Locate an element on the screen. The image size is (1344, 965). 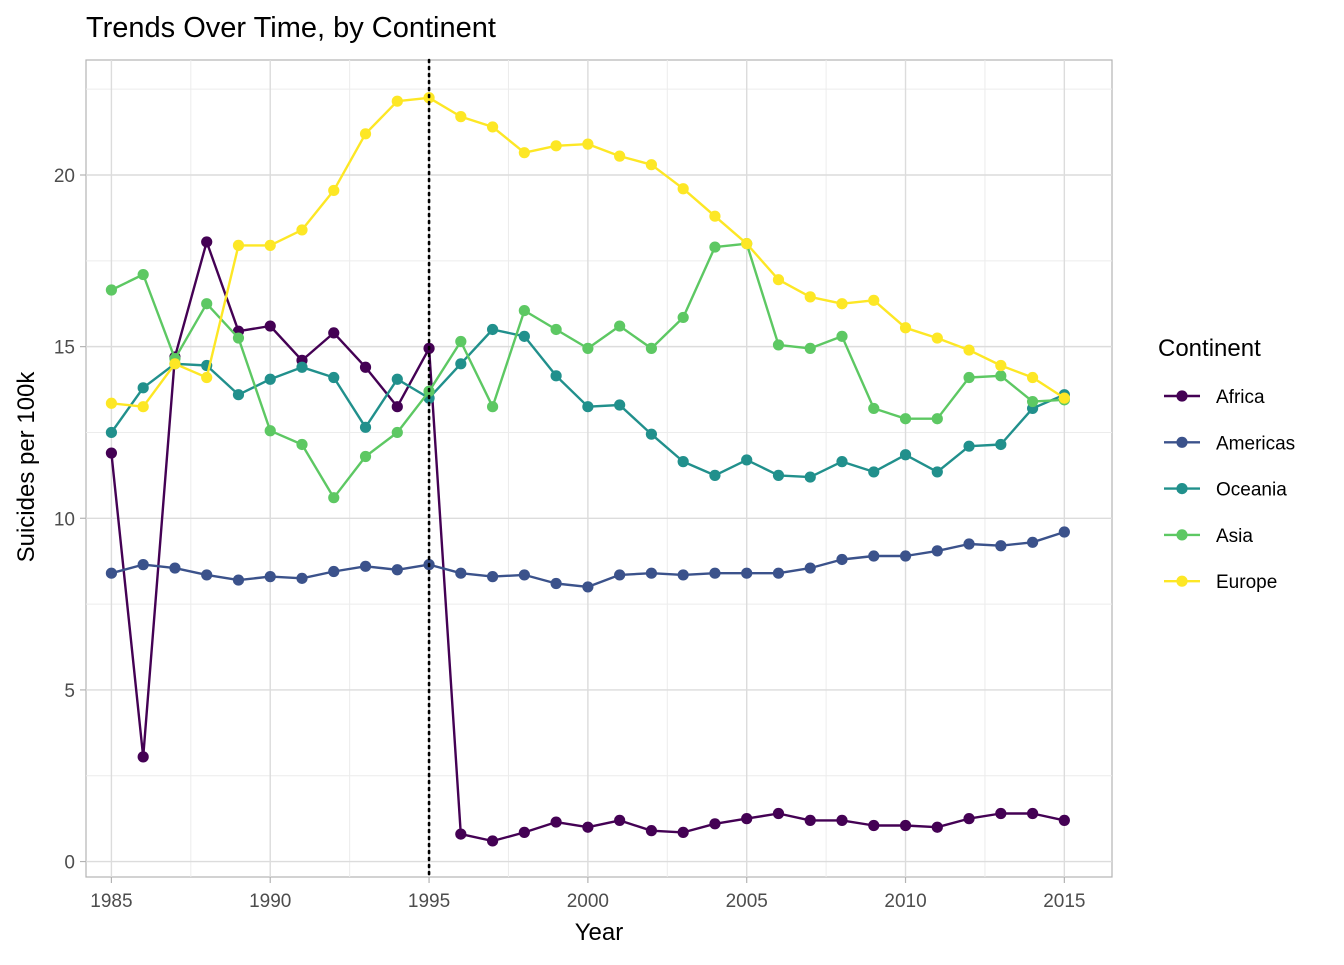
y-axis-label: Suicides per 100k is located at coordinates (26, 467).